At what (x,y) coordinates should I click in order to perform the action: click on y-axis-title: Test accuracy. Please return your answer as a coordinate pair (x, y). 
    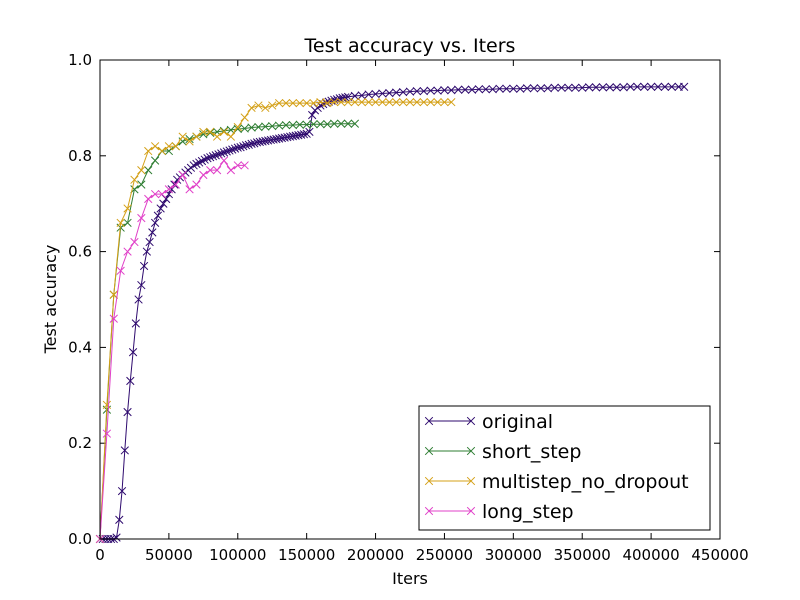
    Looking at the image, I should click on (50, 300).